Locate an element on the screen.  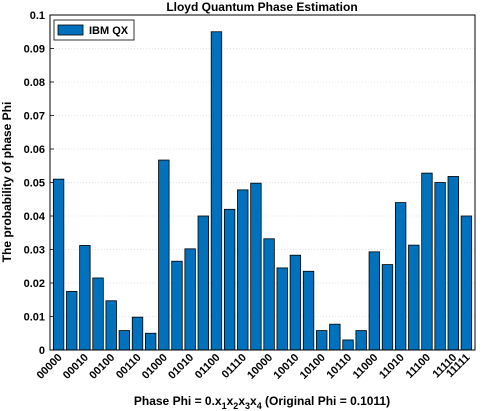
x-tick-label-11000: 11000 is located at coordinates (366, 367).